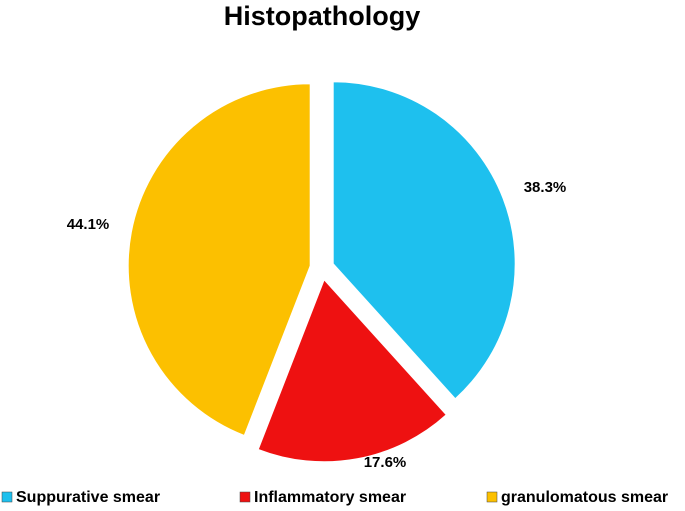  Describe the element at coordinates (352, 370) in the screenshot. I see `pie-slice` at that location.